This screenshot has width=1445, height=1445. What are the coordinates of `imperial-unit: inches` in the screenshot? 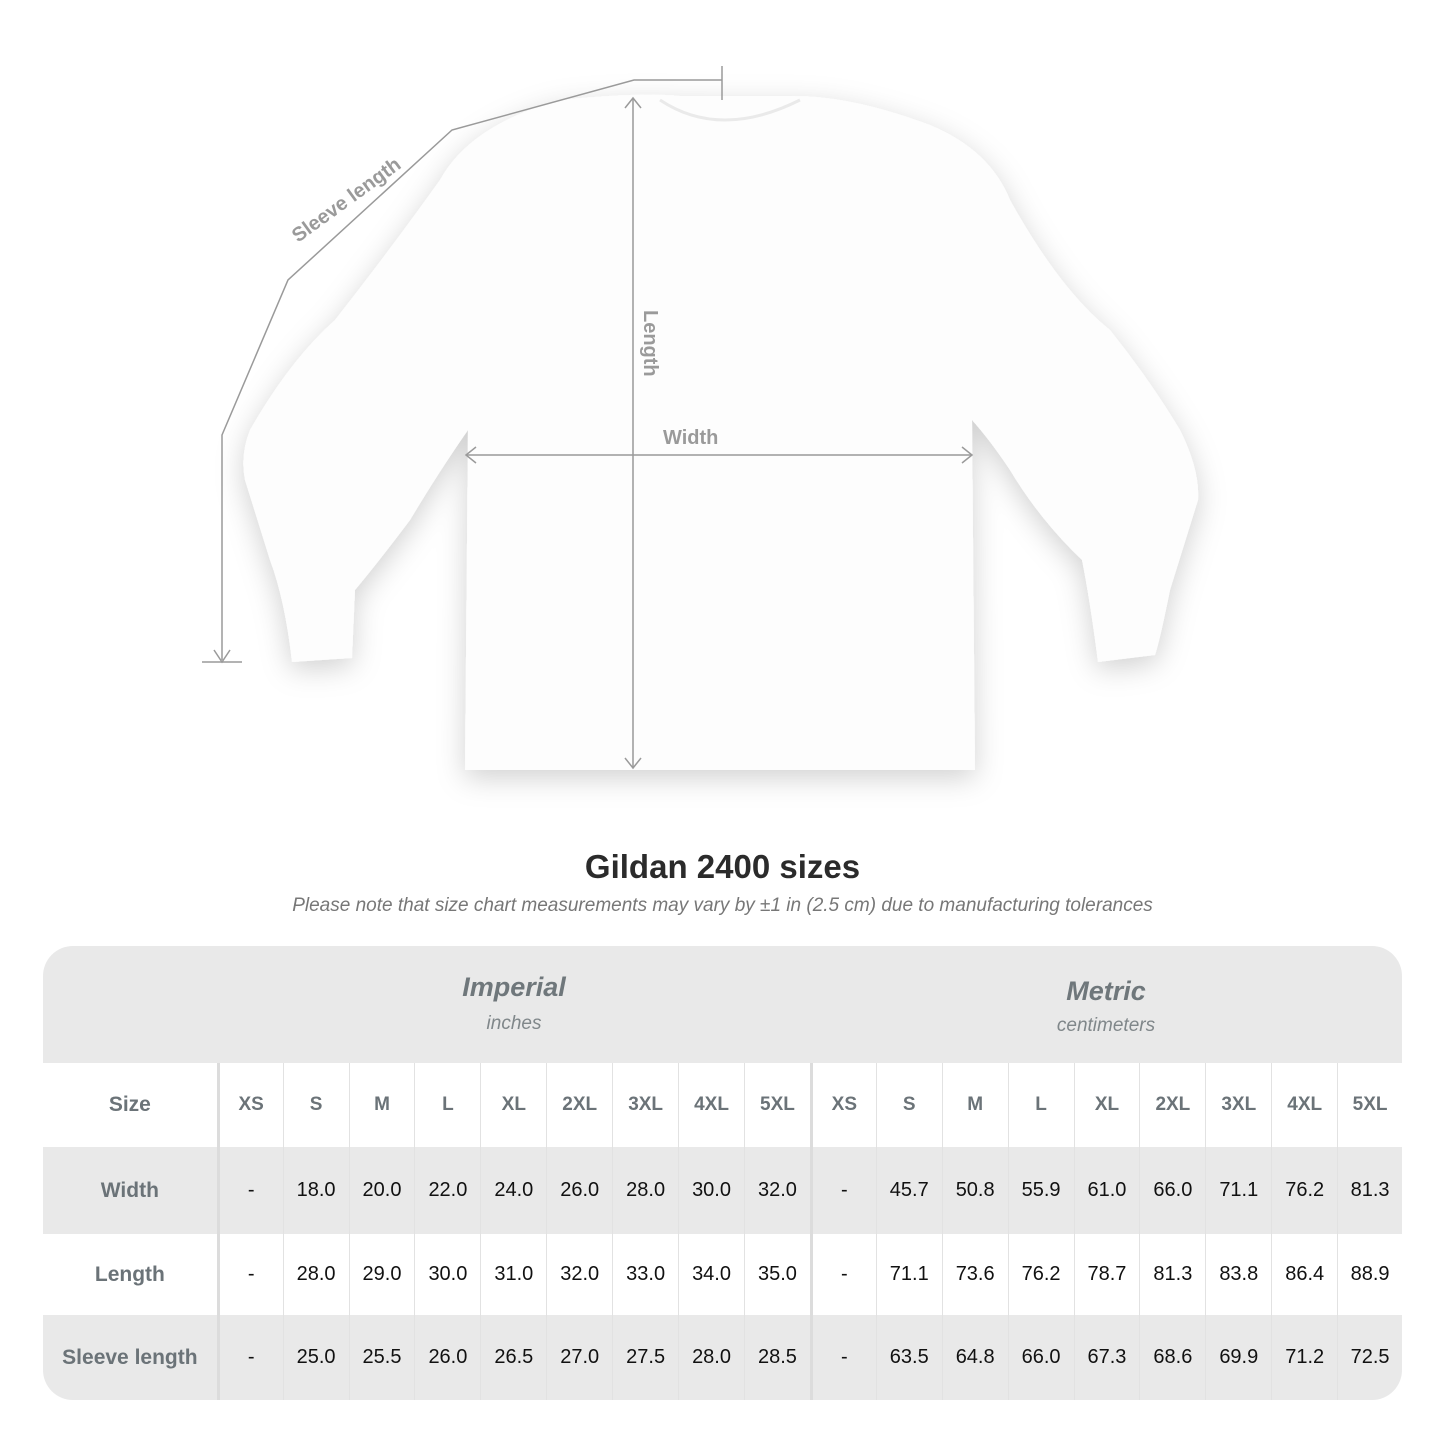 It's located at (514, 1023).